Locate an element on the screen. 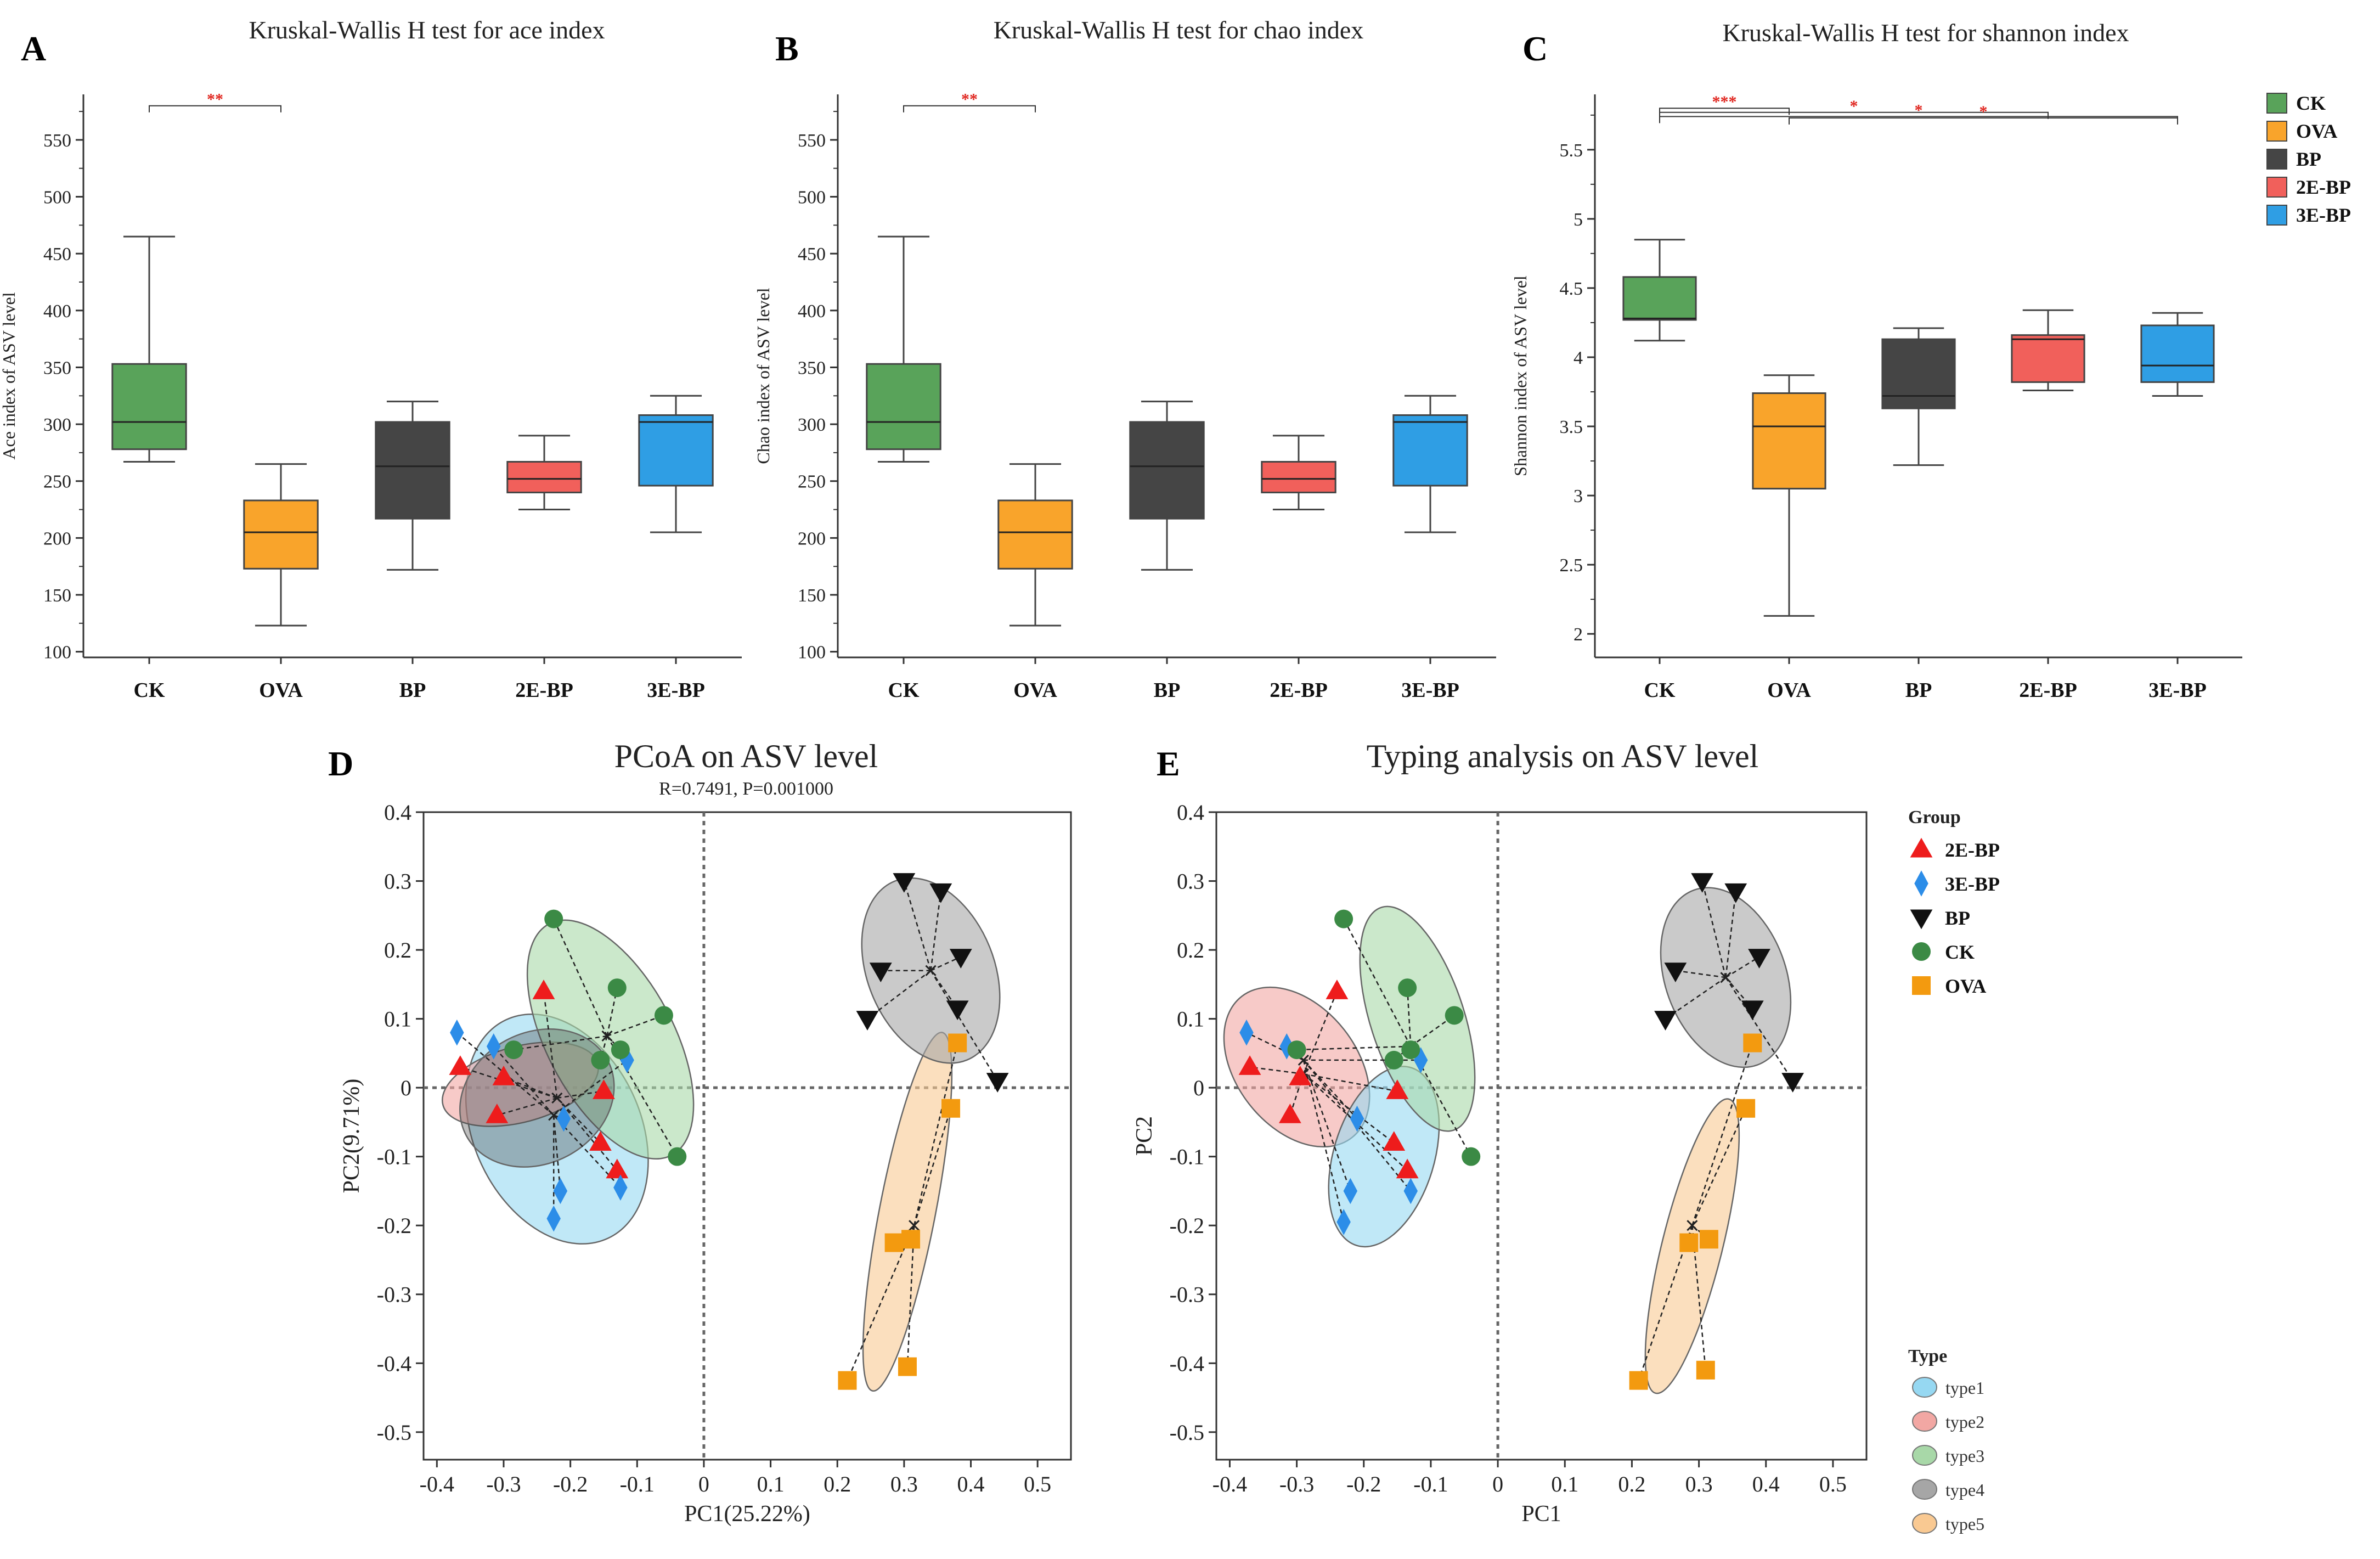 The height and width of the screenshot is (1559, 2380). y-axis-label: Chao index of ASV level is located at coordinates (763, 376).